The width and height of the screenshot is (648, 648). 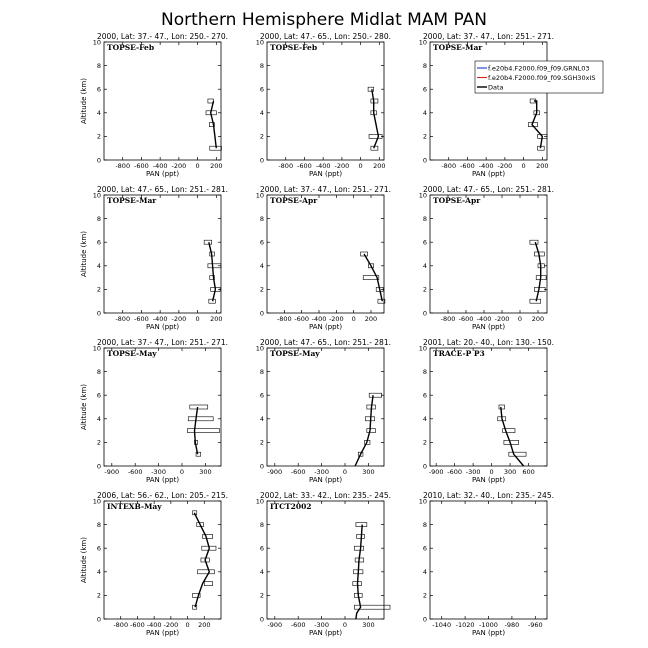 What do you see at coordinates (458, 47) in the screenshot?
I see `campaign-label: TOPSE-Mar` at bounding box center [458, 47].